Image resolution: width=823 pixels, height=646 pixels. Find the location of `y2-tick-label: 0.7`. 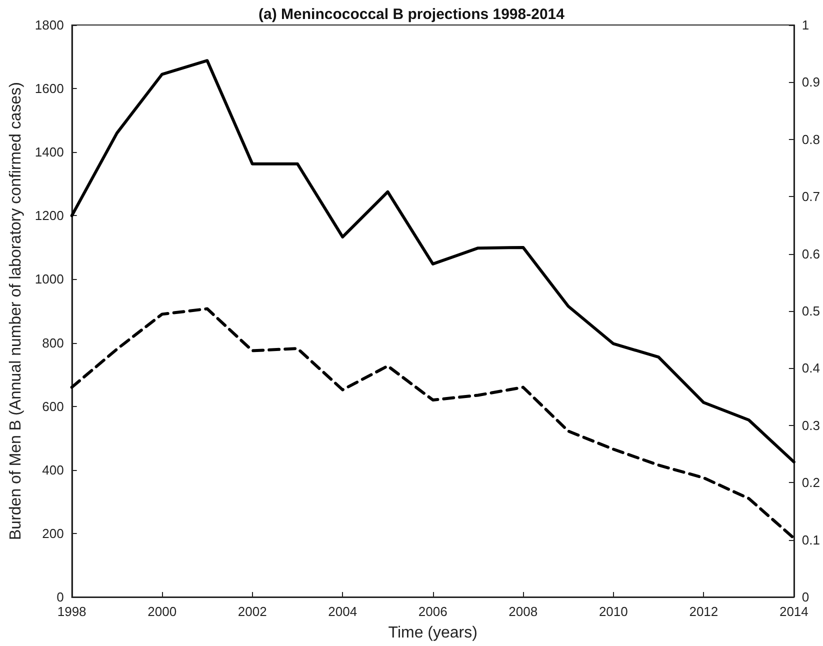

y2-tick-label: 0.7 is located at coordinates (811, 196).